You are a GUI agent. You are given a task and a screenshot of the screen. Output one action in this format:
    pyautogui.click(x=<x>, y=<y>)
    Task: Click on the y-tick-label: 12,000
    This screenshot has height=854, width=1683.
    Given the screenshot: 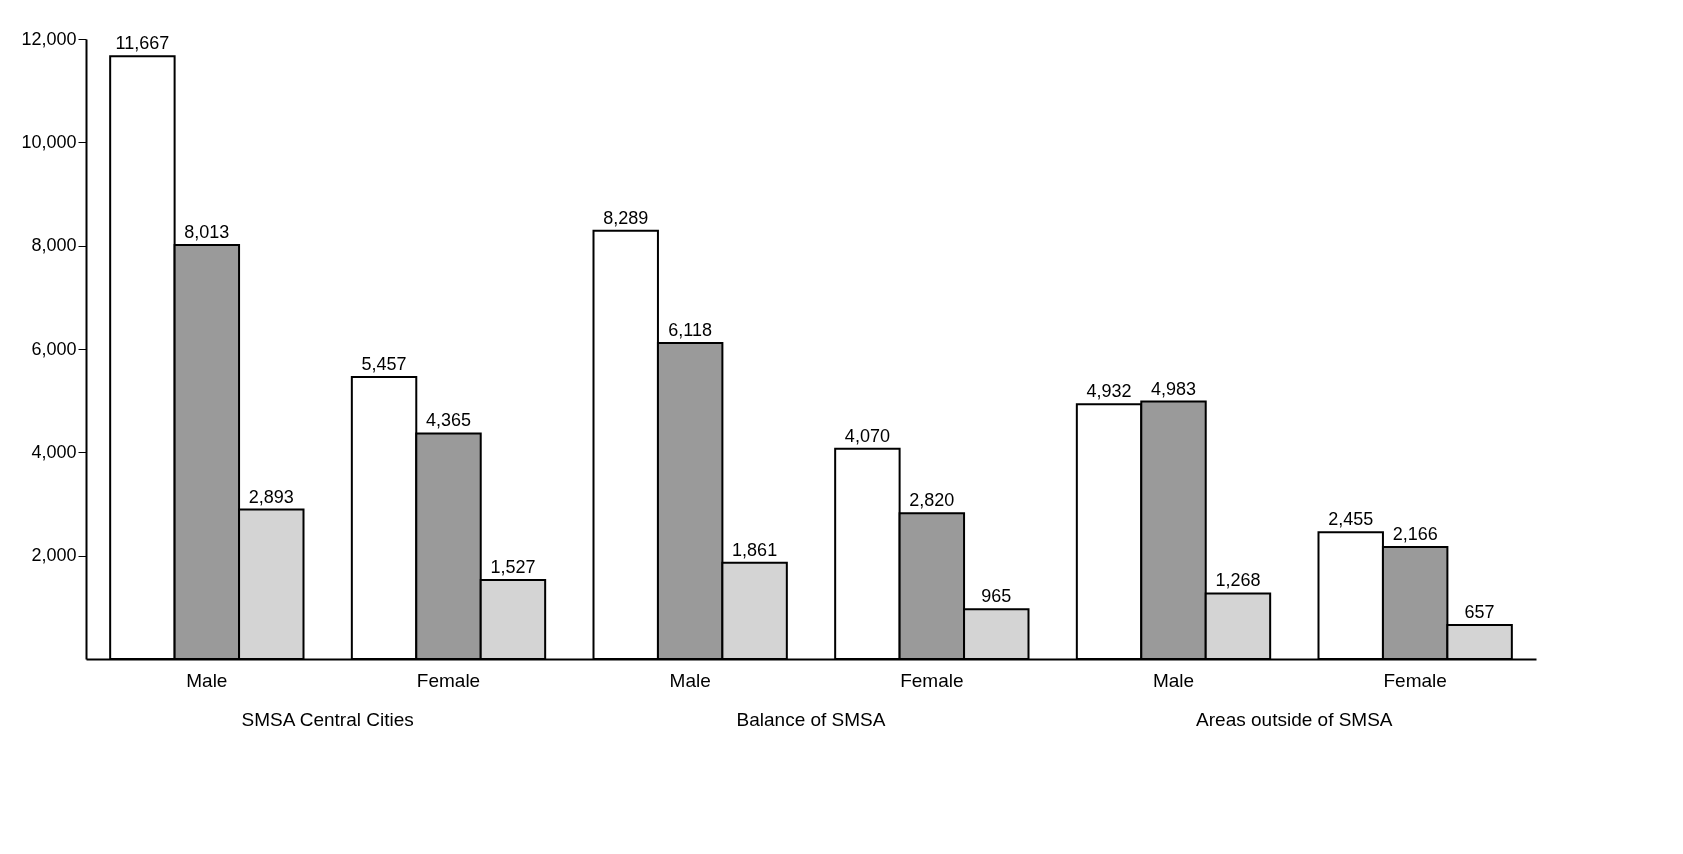 What is the action you would take?
    pyautogui.click(x=49, y=38)
    